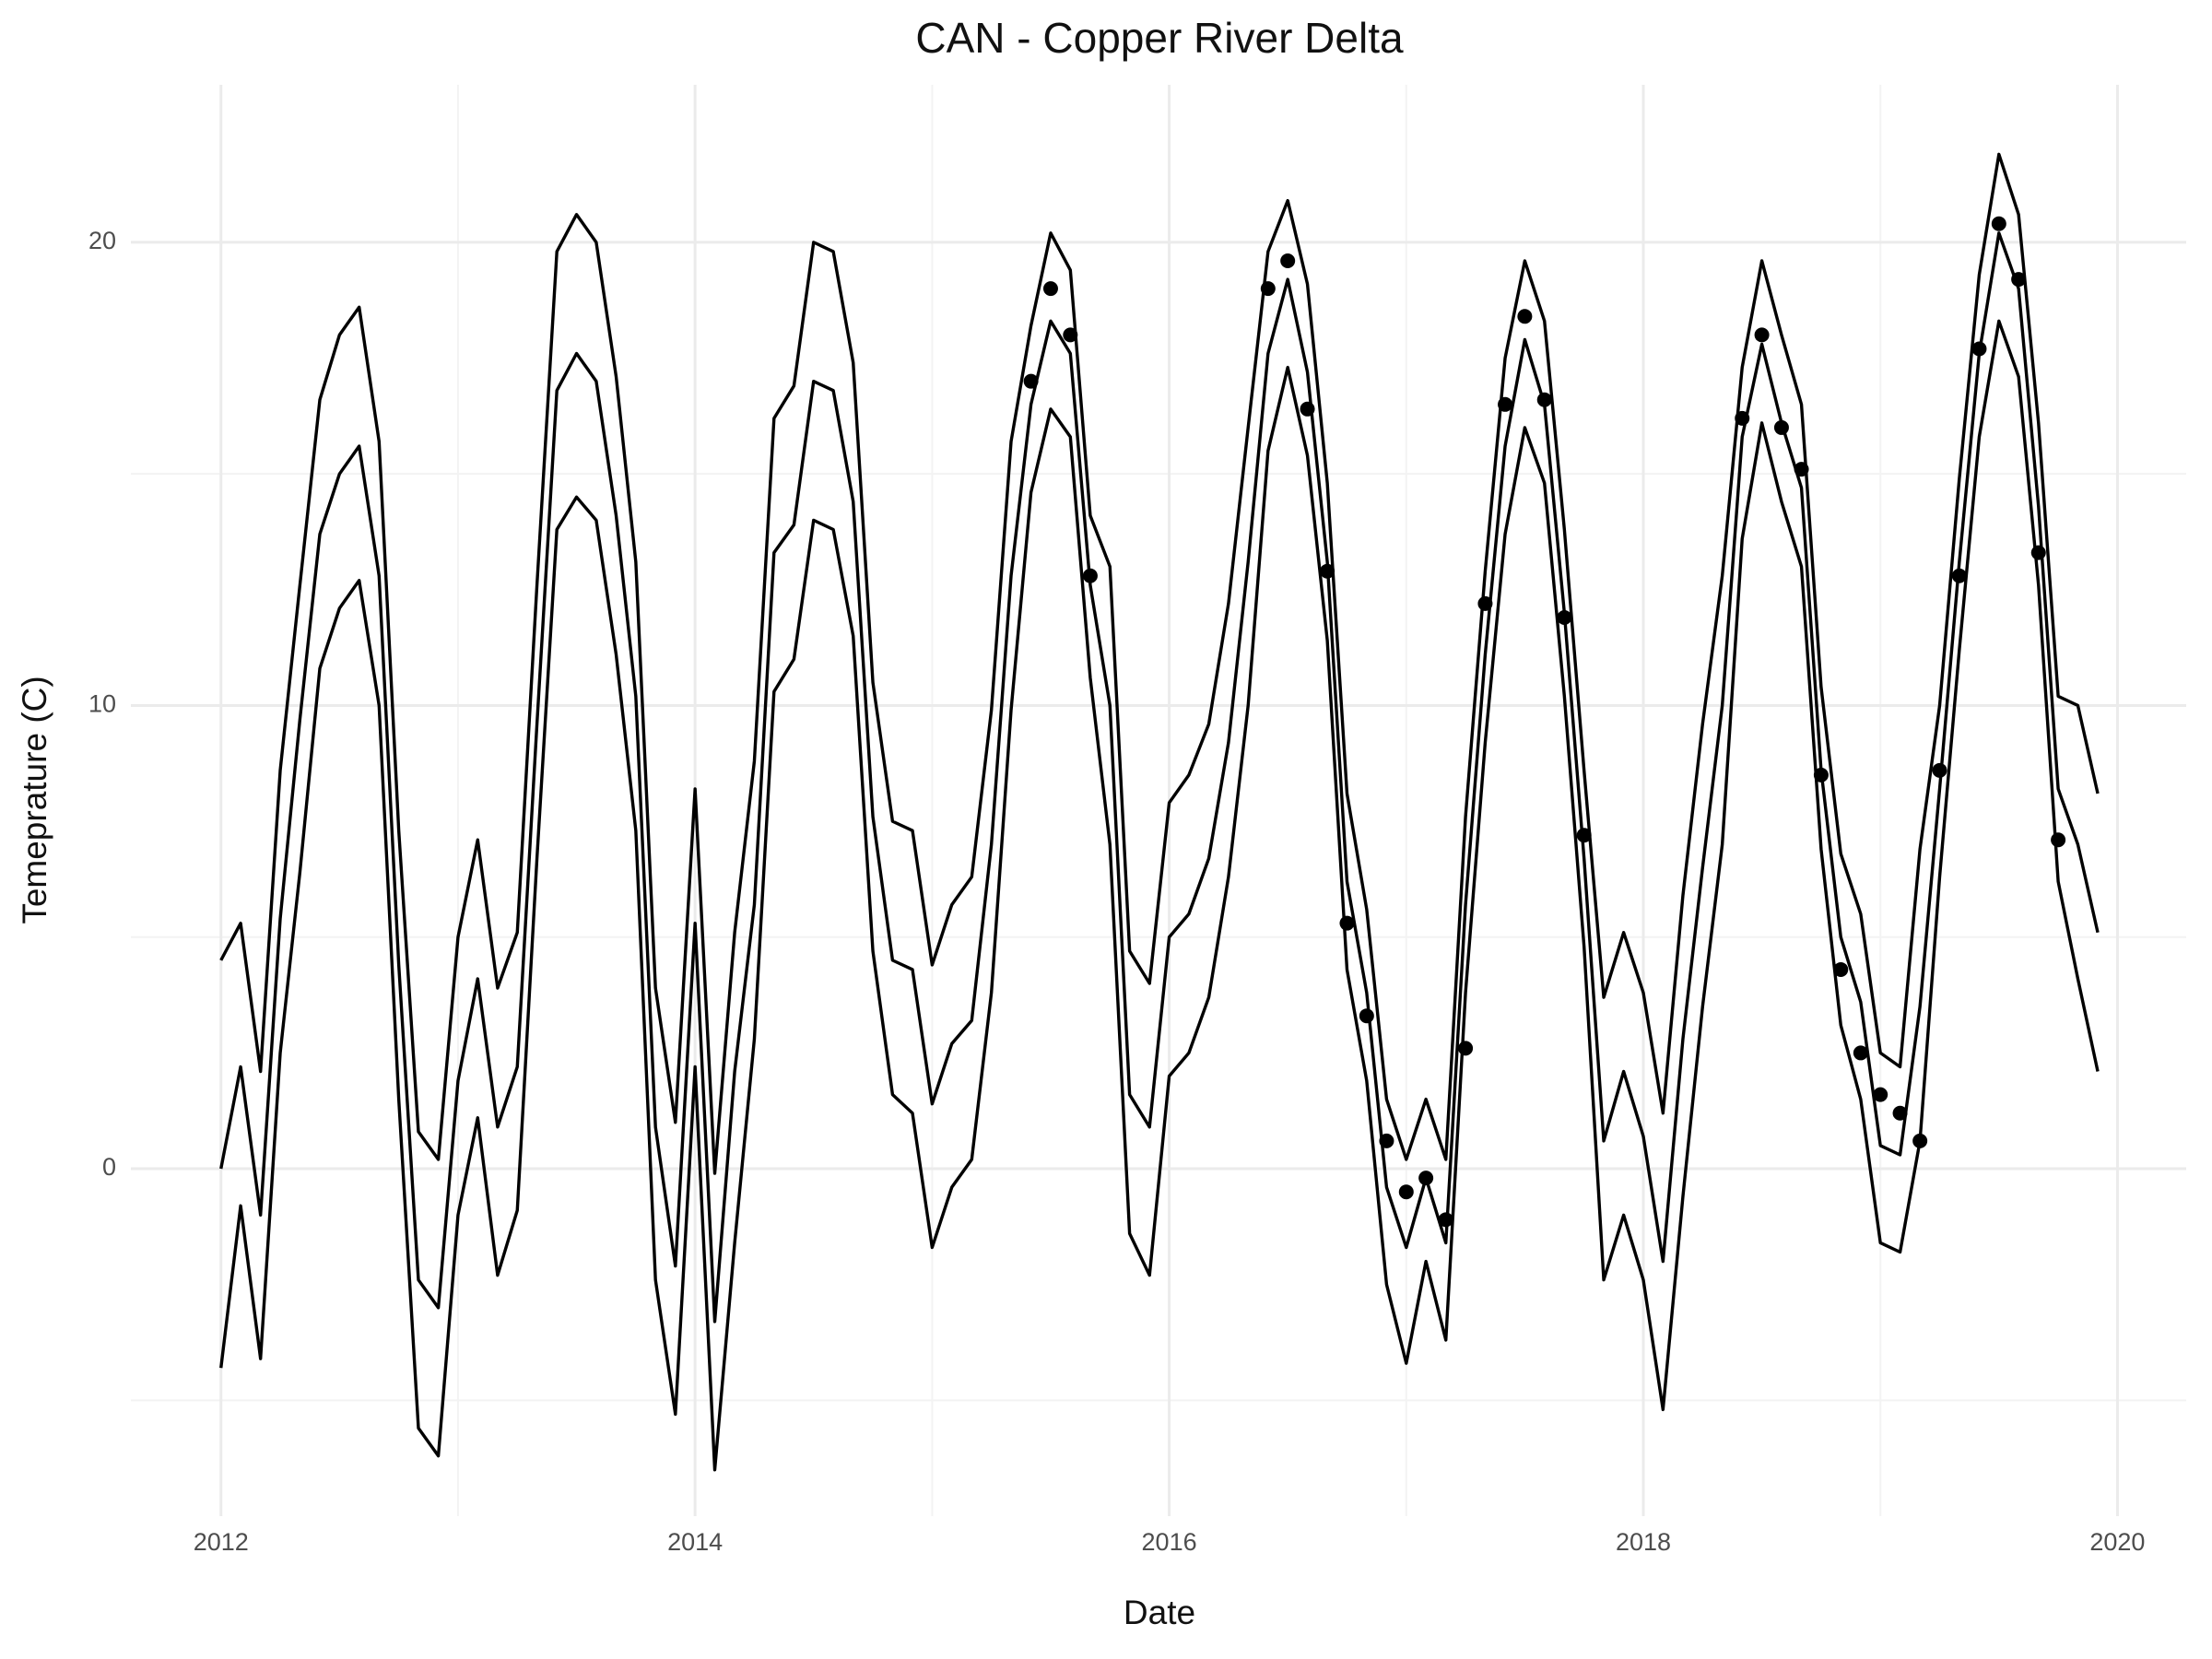  I want to click on y-axis-title: Temeprature (C), so click(34, 800).